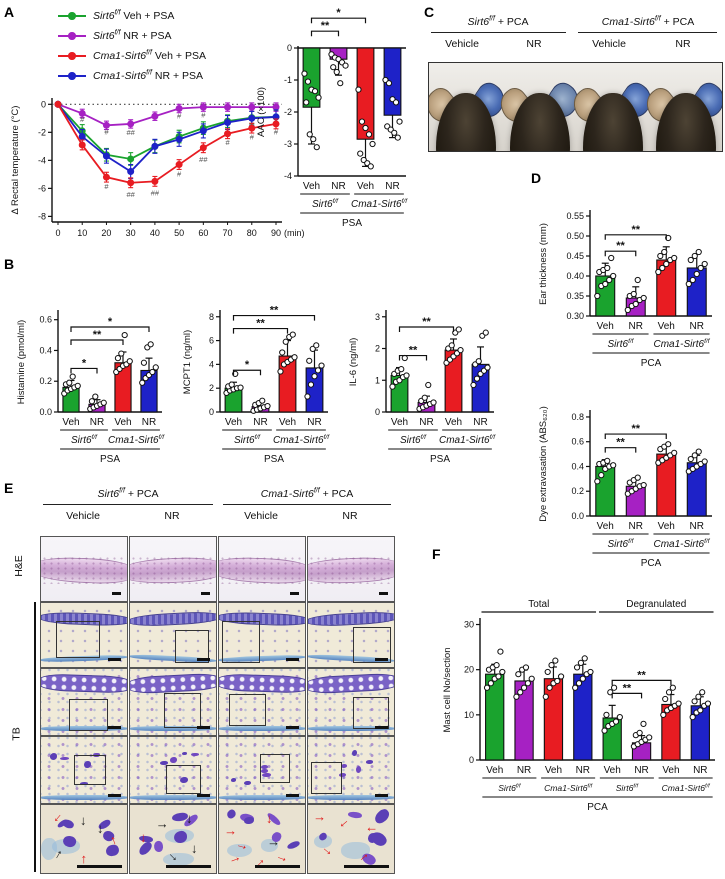 The image size is (725, 879). I want to click on svg-text: 2, so click(211, 388).